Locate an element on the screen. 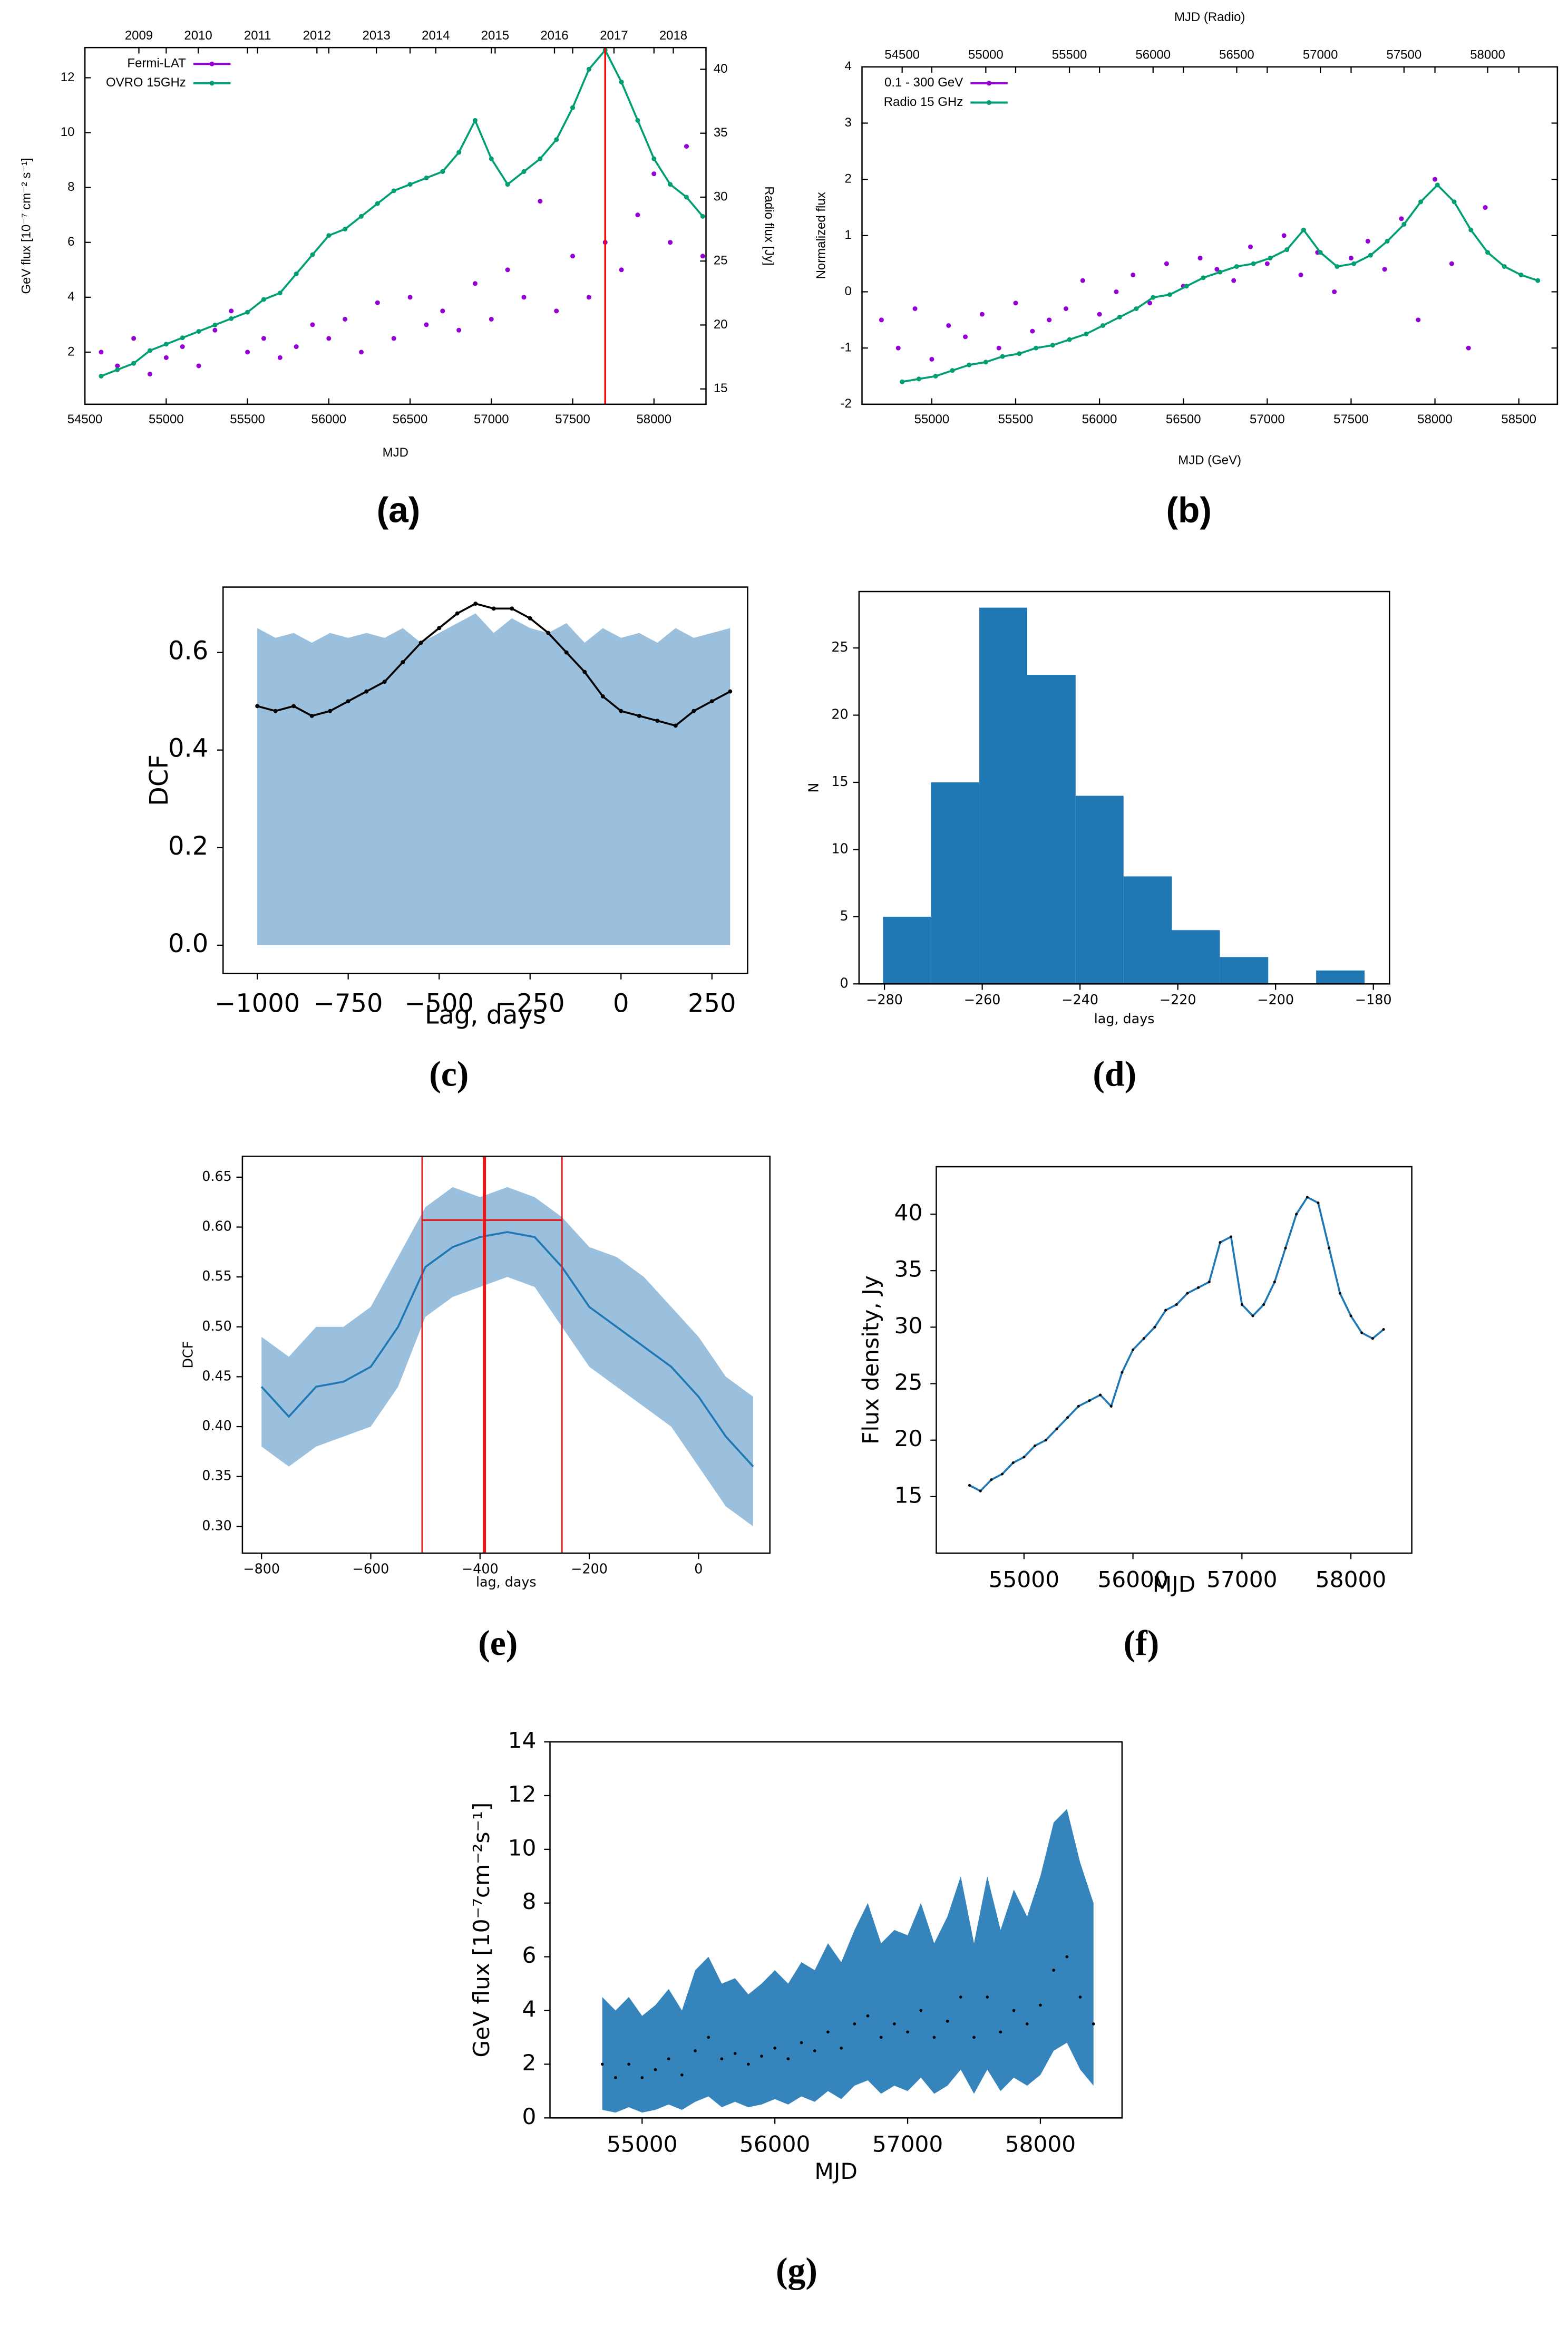  y-tick-label: 0.35 is located at coordinates (216, 1476).